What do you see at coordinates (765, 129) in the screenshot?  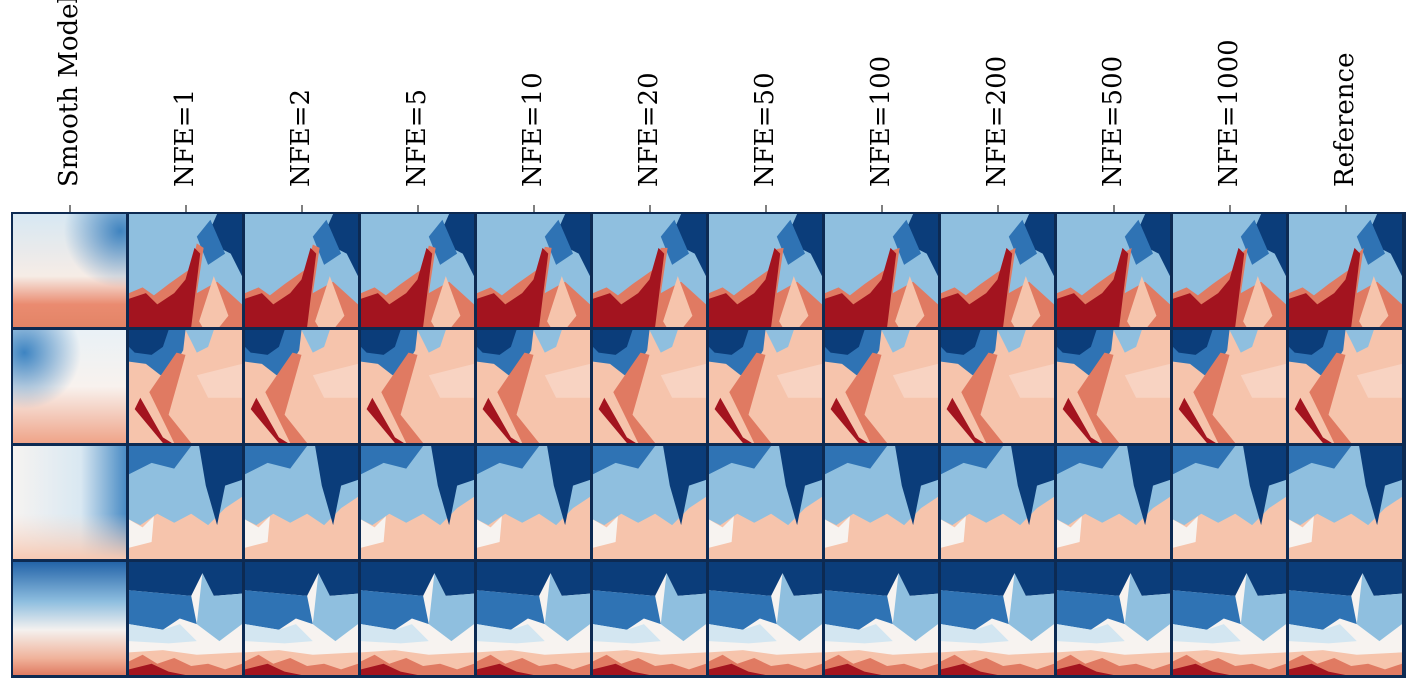 I see `column-label: NFE=50` at bounding box center [765, 129].